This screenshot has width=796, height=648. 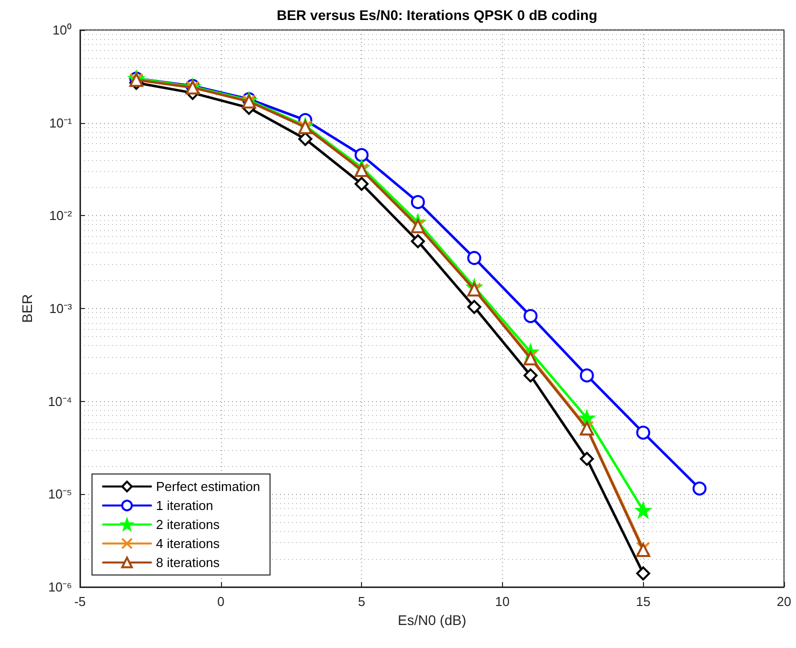 What do you see at coordinates (643, 601) in the screenshot?
I see `x-tick-label: 15` at bounding box center [643, 601].